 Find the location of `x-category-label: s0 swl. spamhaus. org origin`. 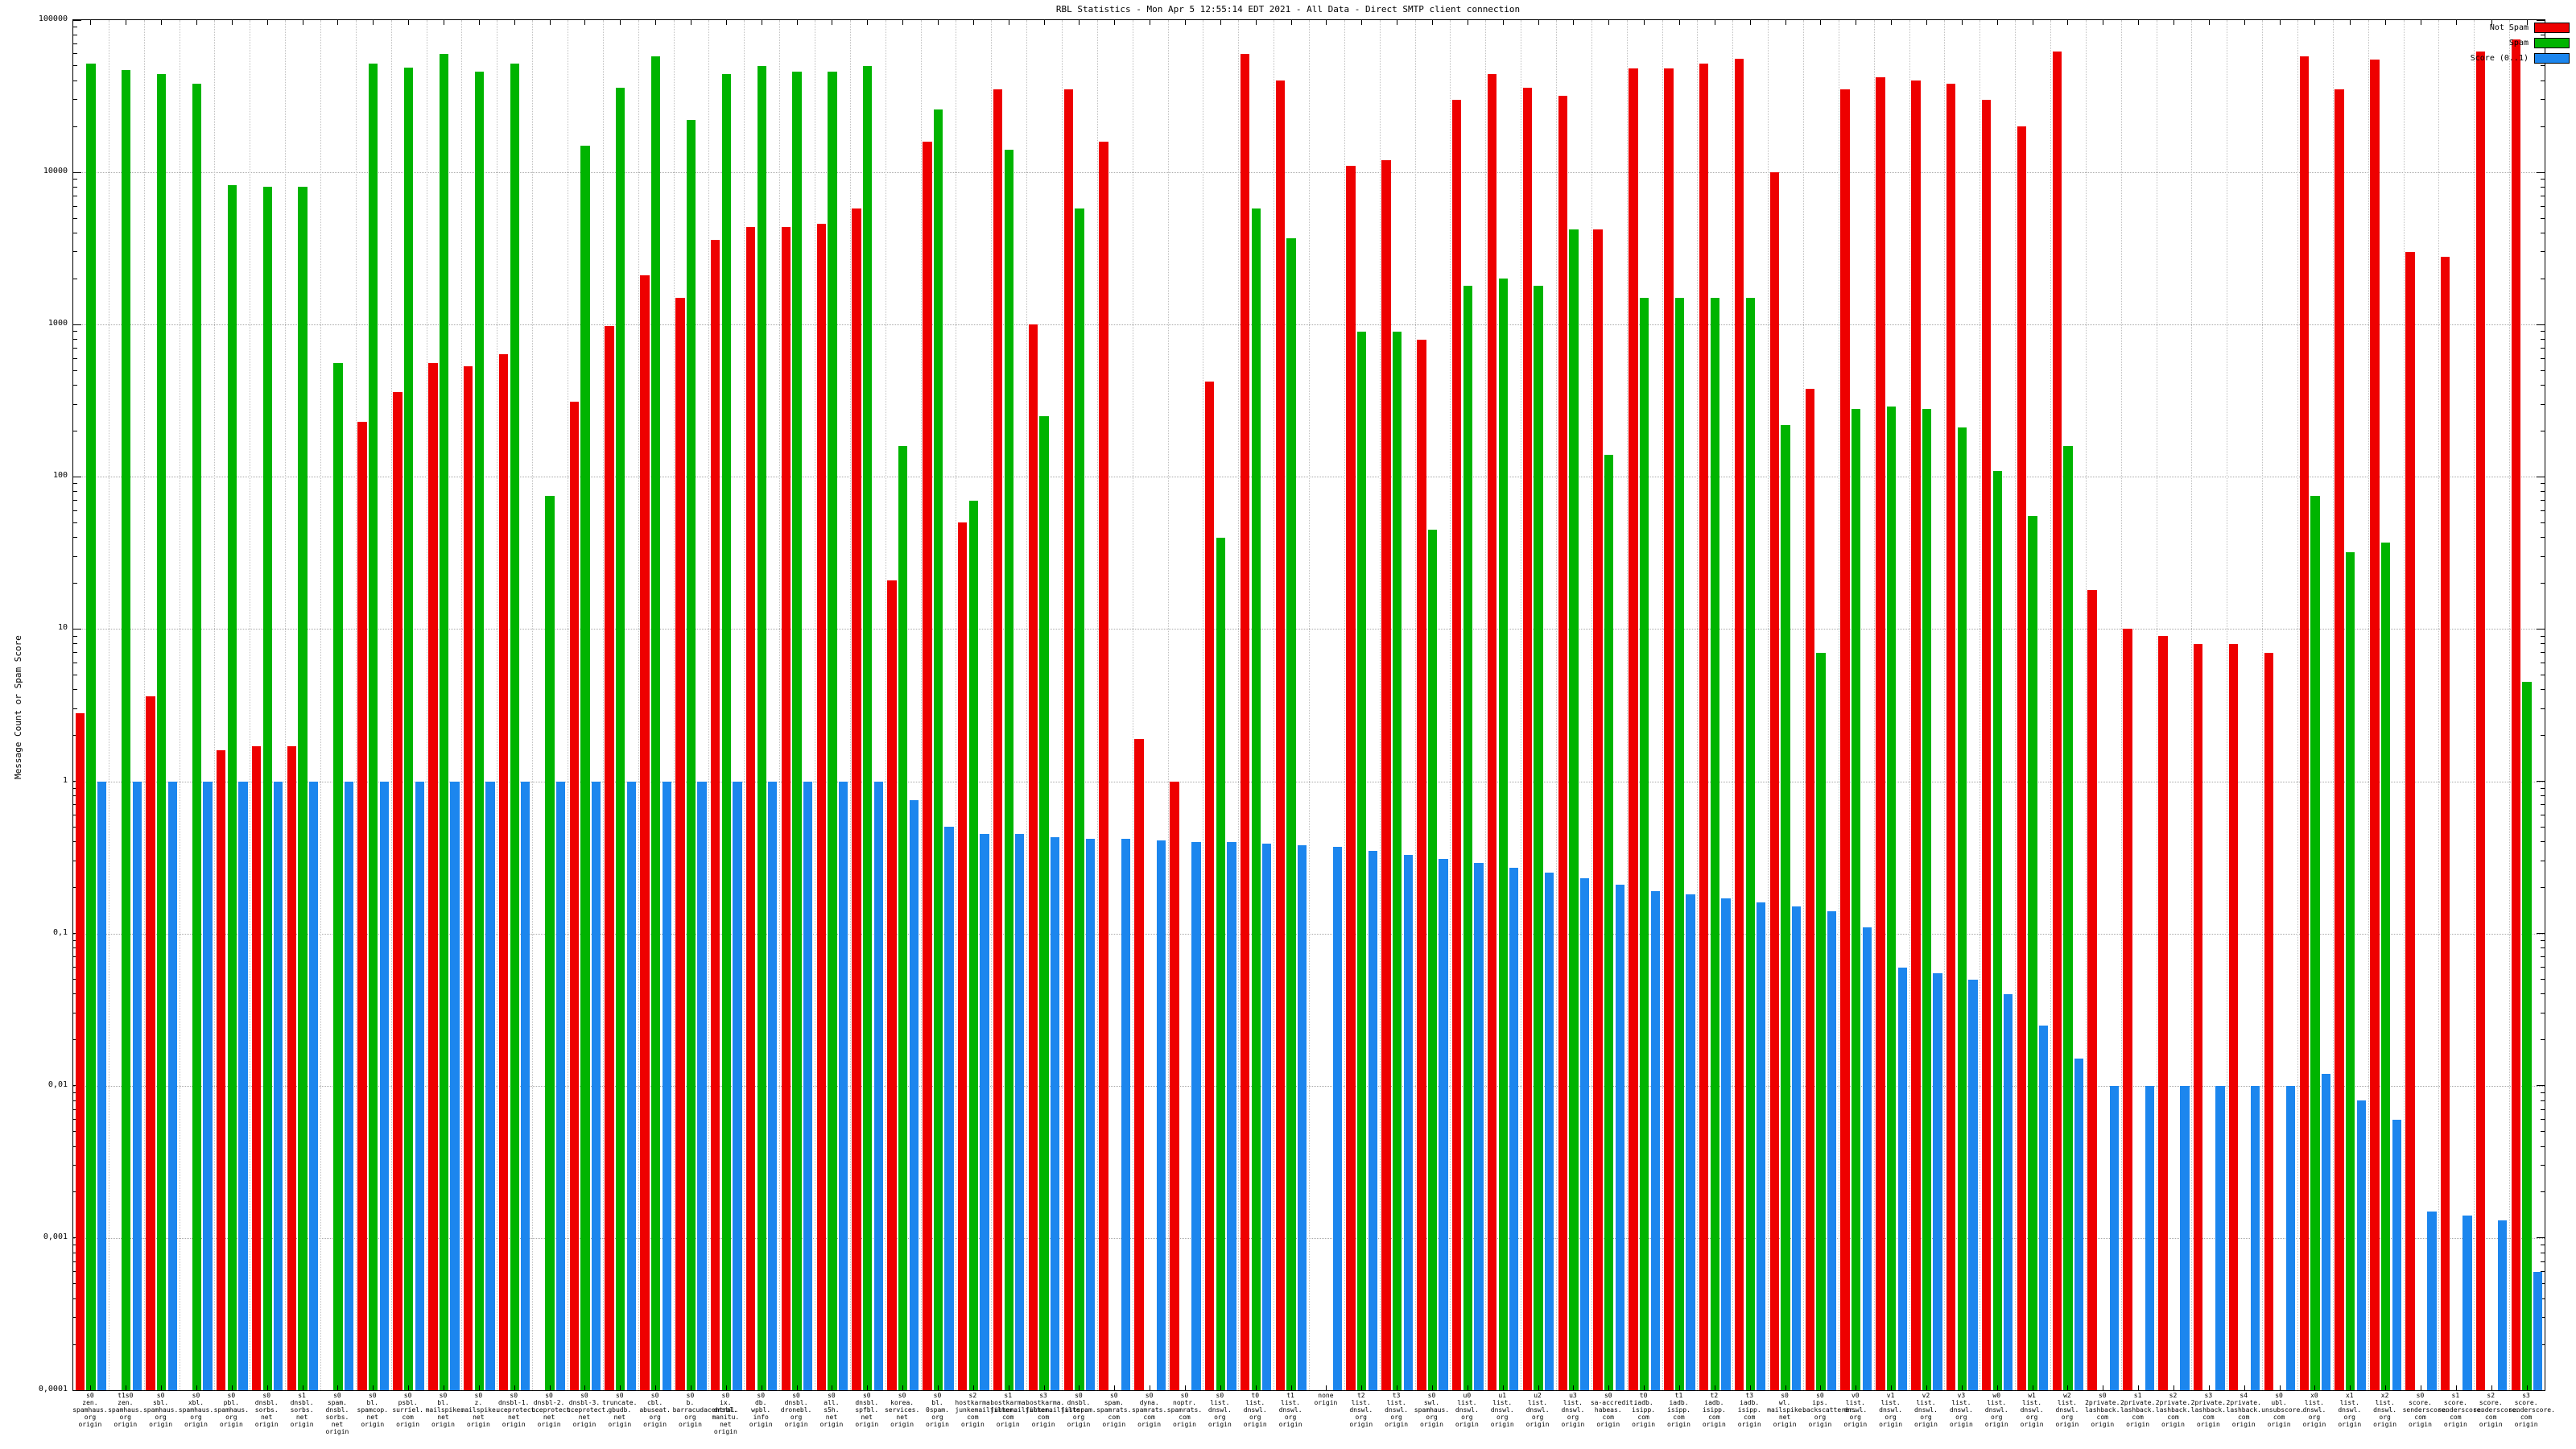

x-category-label: s0 swl. spamhaus. org origin is located at coordinates (1432, 1410).